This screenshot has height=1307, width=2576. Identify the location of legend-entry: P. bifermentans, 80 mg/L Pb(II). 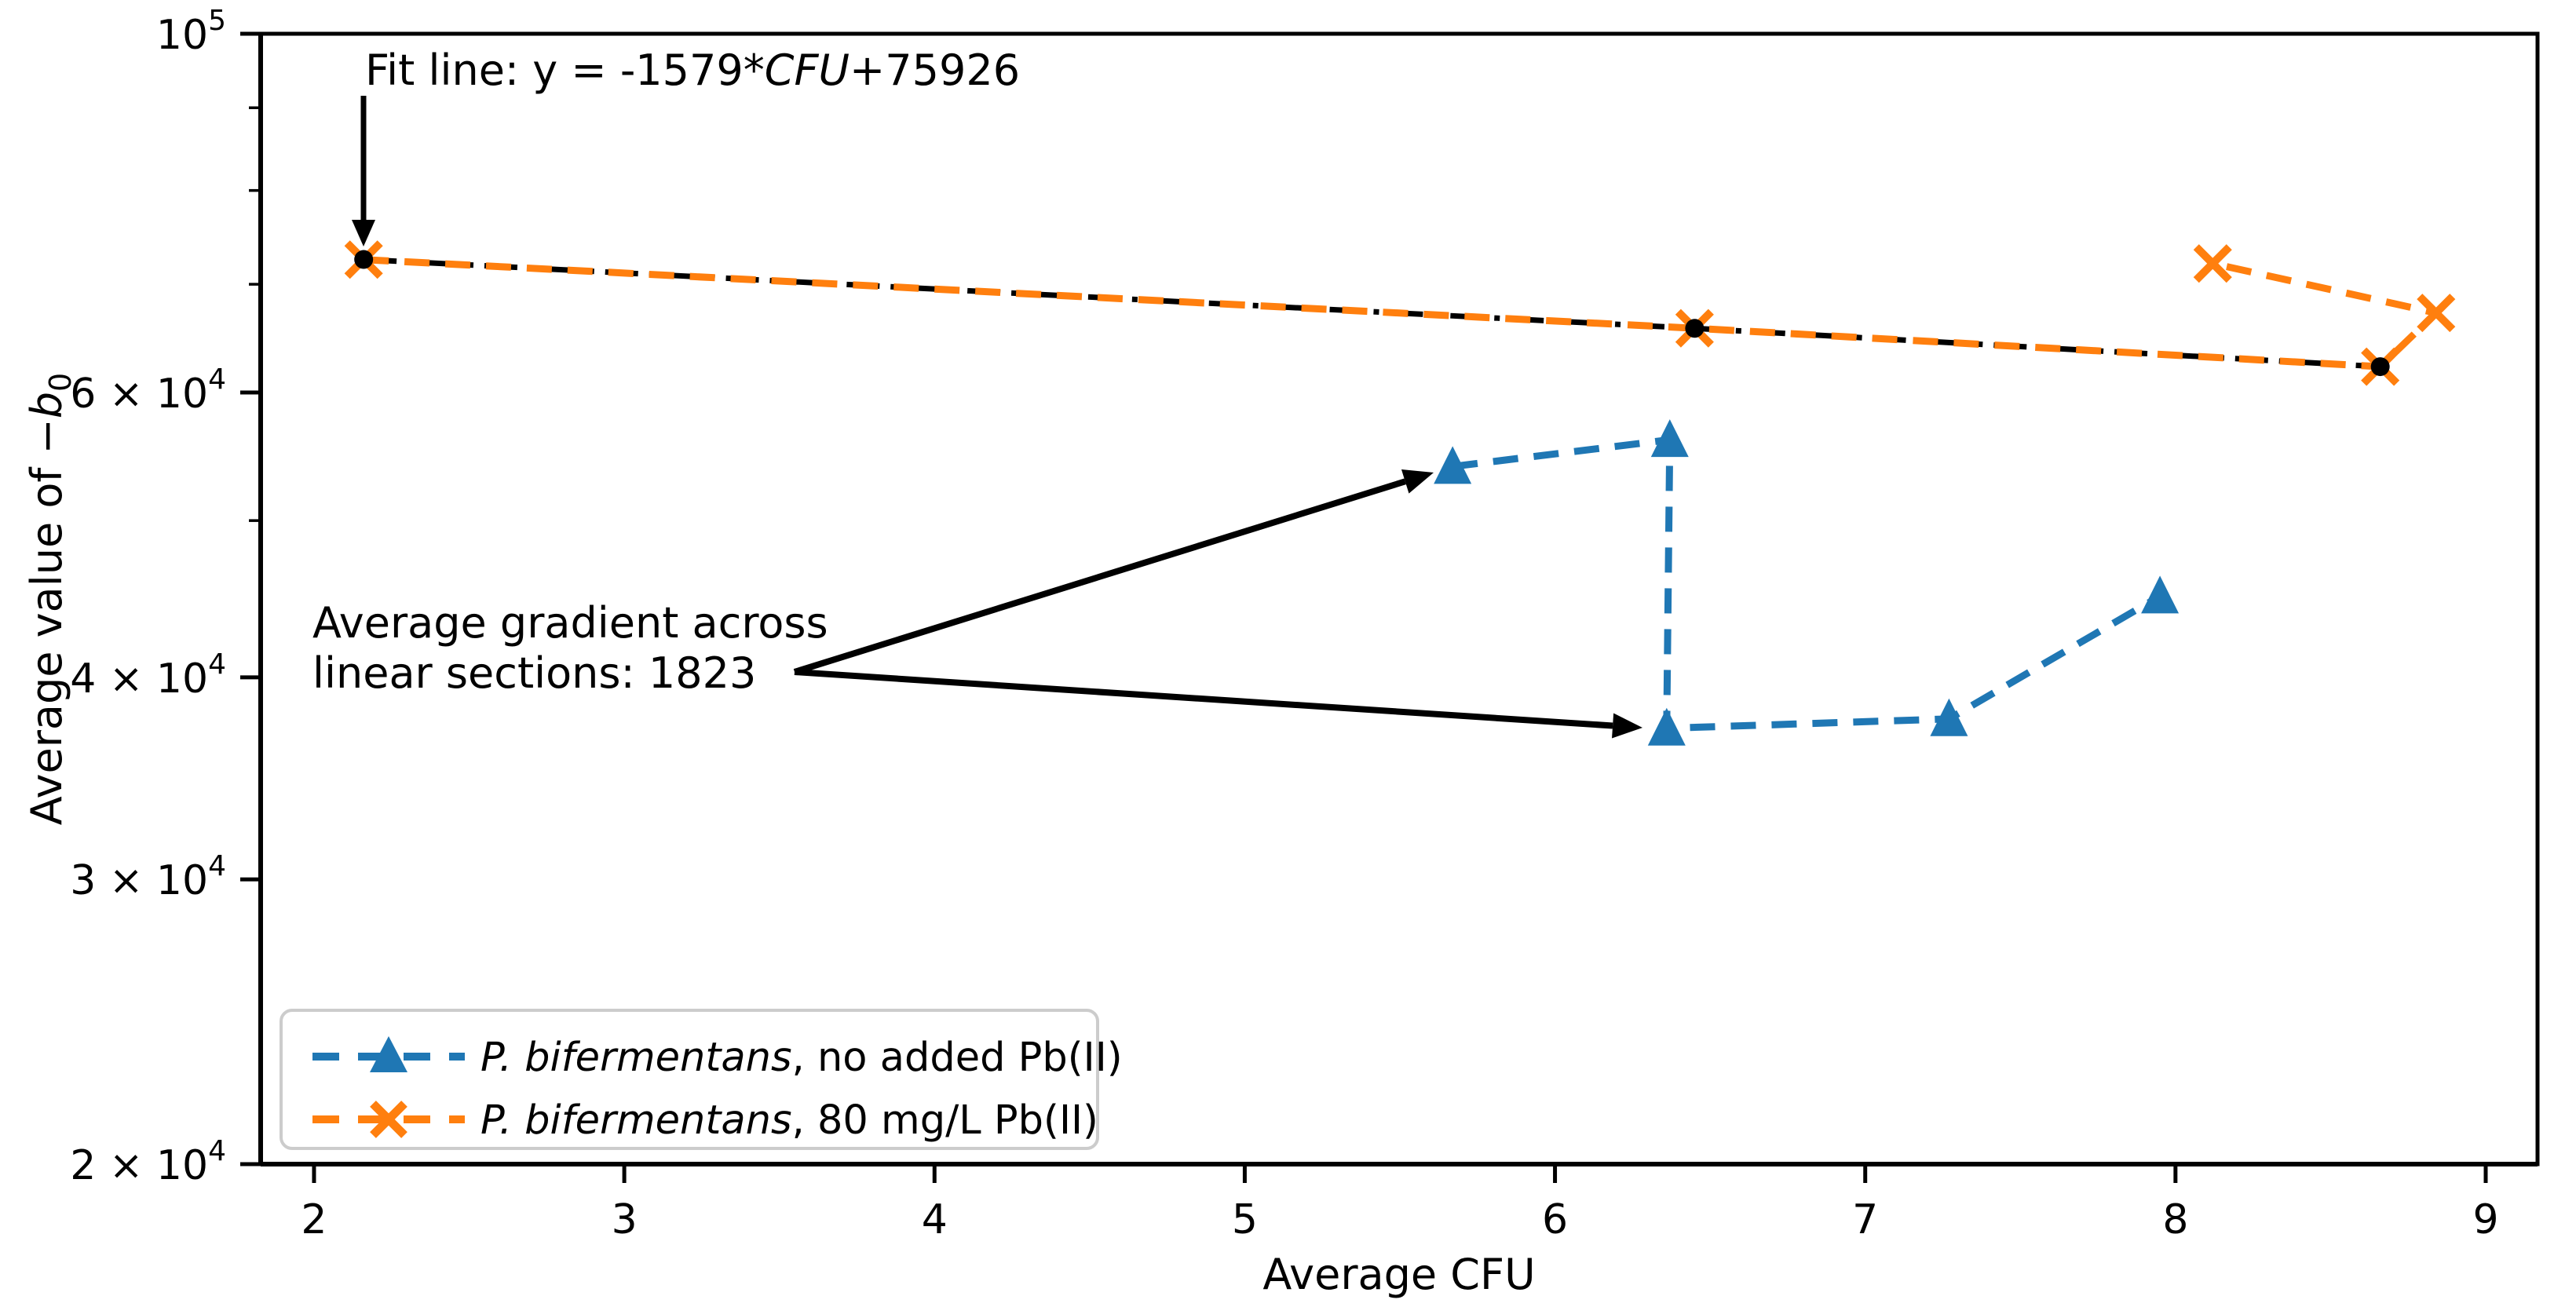
(705, 1120).